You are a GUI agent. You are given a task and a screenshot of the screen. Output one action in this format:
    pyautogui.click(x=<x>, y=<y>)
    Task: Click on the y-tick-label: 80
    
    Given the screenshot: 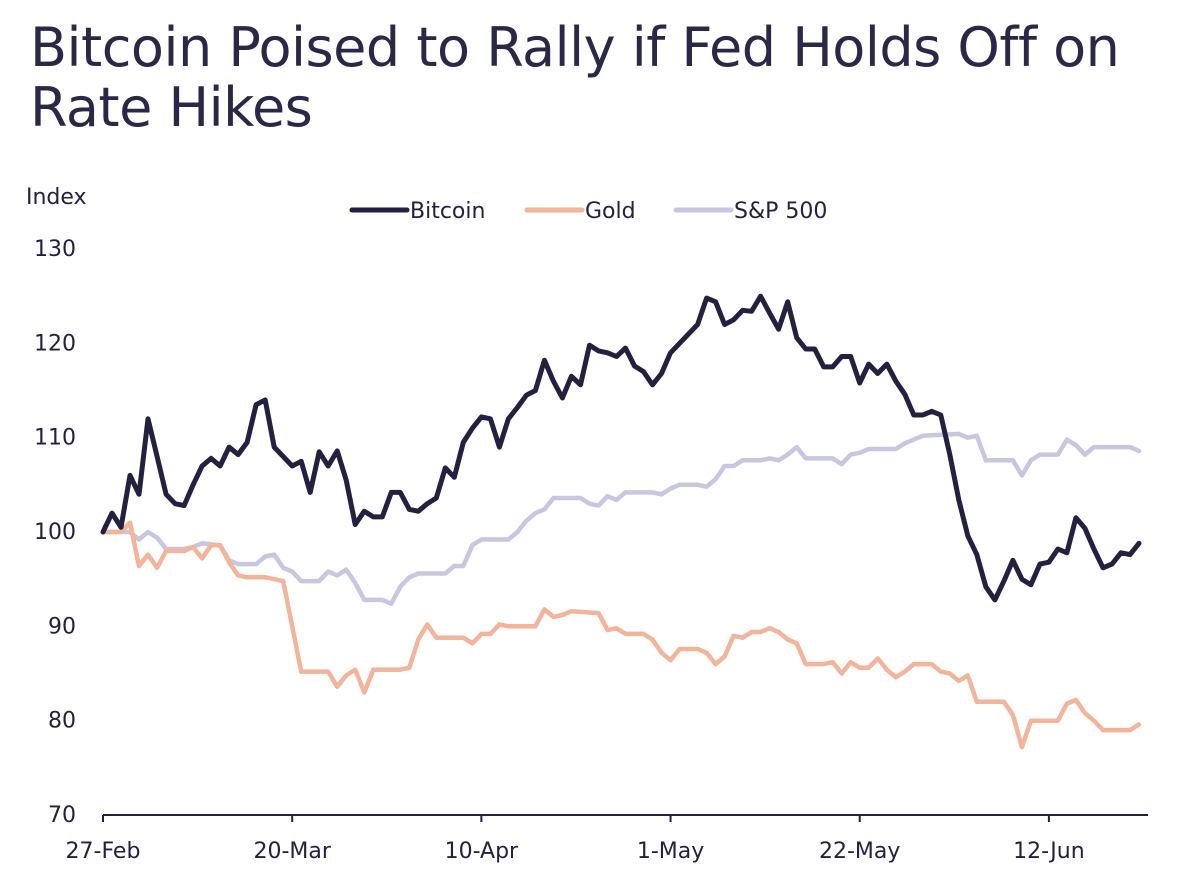 What is the action you would take?
    pyautogui.click(x=62, y=721)
    